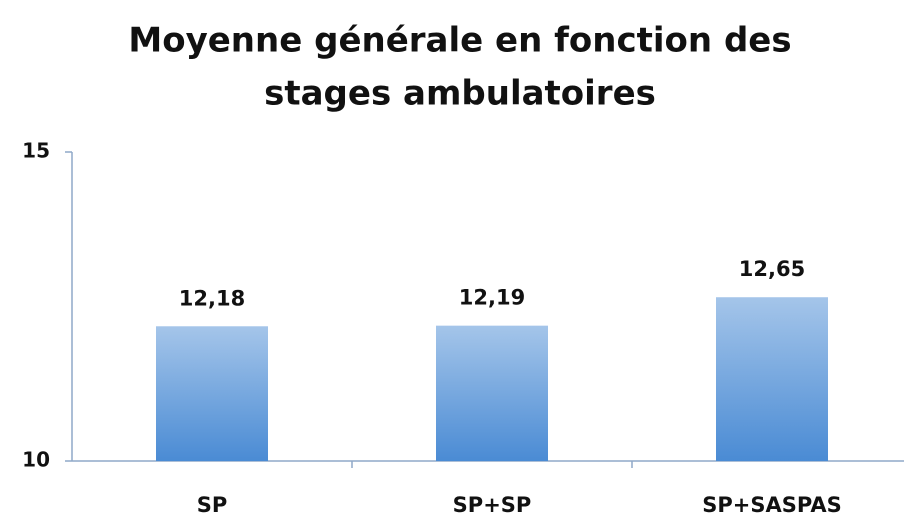 This screenshot has height=526, width=904. I want to click on y-tick-label: 15, so click(36, 151).